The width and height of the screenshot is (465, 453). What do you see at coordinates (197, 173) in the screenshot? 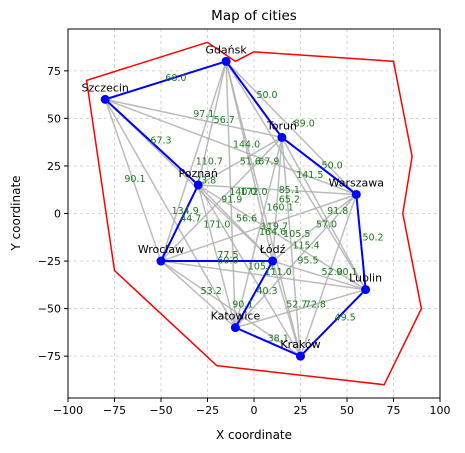
I see `city-name-label: Poznań` at bounding box center [197, 173].